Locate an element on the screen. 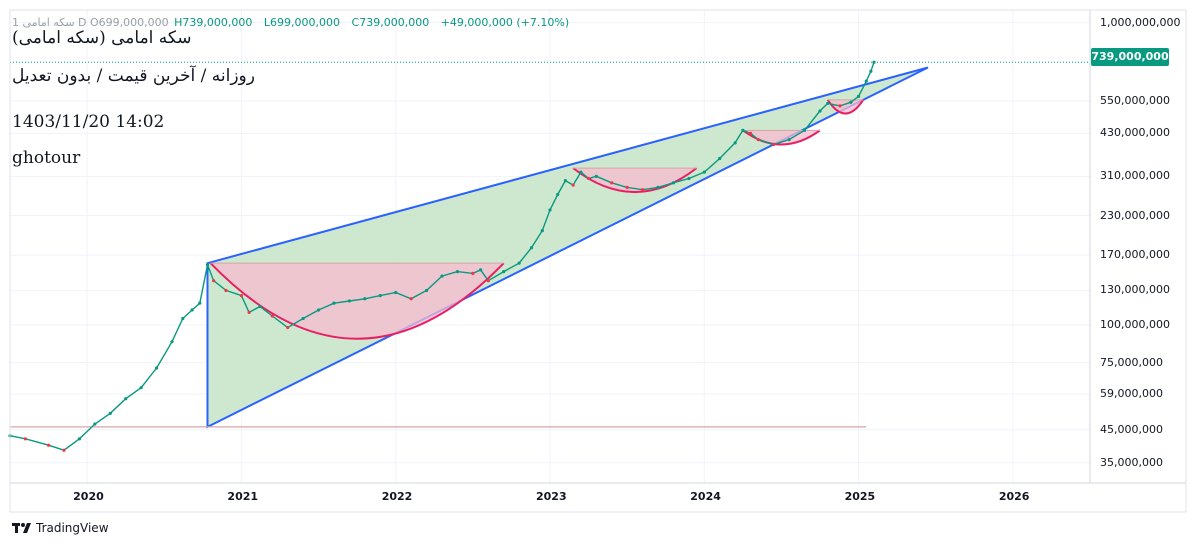 The width and height of the screenshot is (1196, 547). symbol-title: (سکه امامی (سکه امامی is located at coordinates (102, 38).